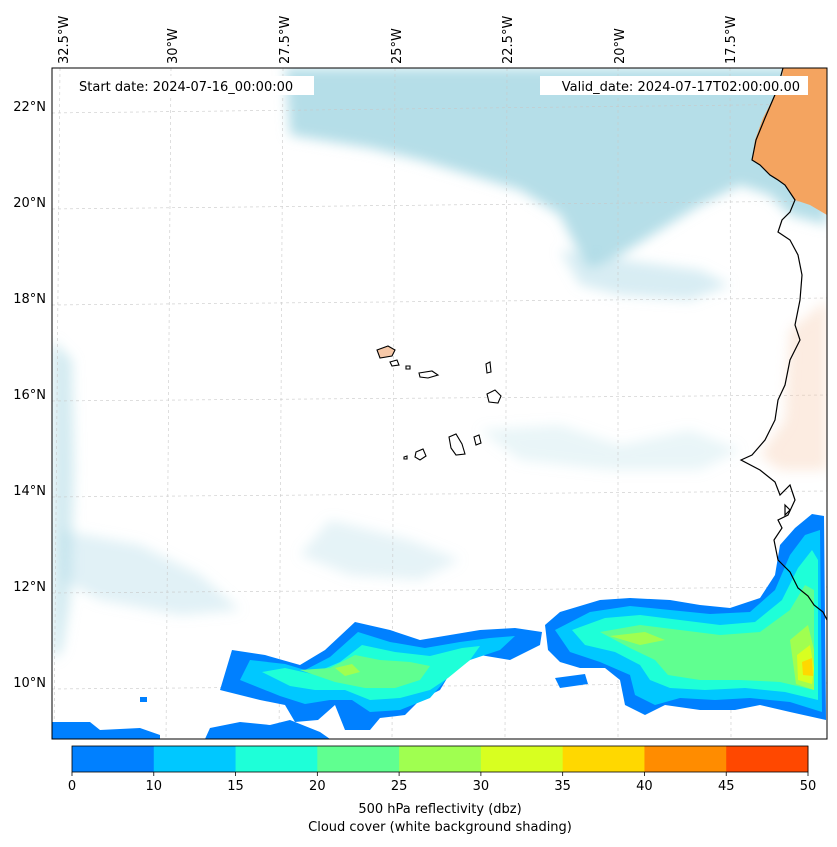 This screenshot has height=847, width=837. What do you see at coordinates (645, 275) in the screenshot?
I see `cloud-band-mid` at bounding box center [645, 275].